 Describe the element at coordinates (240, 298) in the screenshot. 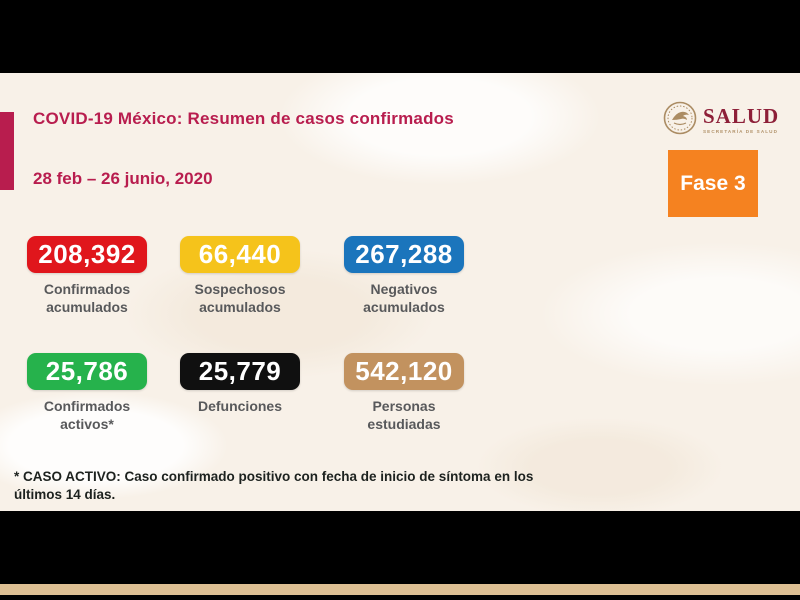

I see `stat-label: Sospechosos acumulados` at that location.